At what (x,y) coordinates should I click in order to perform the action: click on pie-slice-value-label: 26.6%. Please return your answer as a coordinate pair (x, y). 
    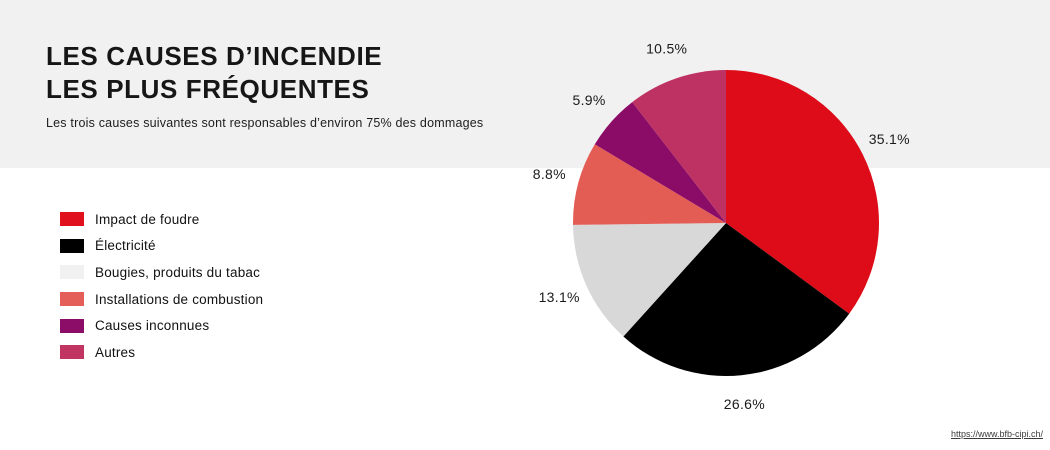
    Looking at the image, I should click on (744, 404).